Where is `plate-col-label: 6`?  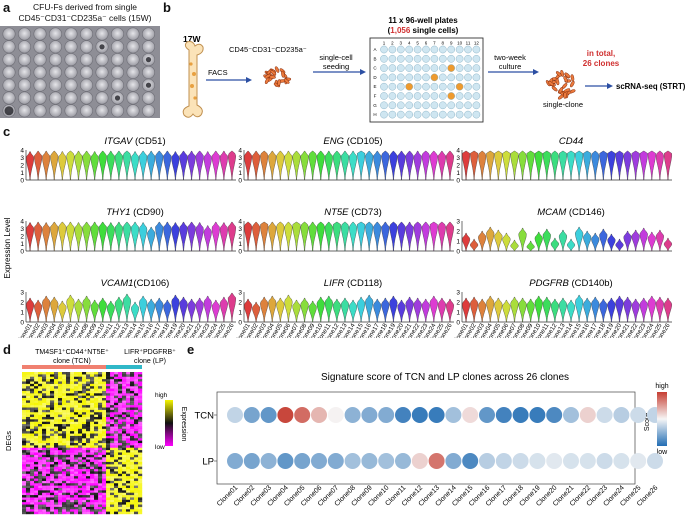 plate-col-label: 6 is located at coordinates (426, 43).